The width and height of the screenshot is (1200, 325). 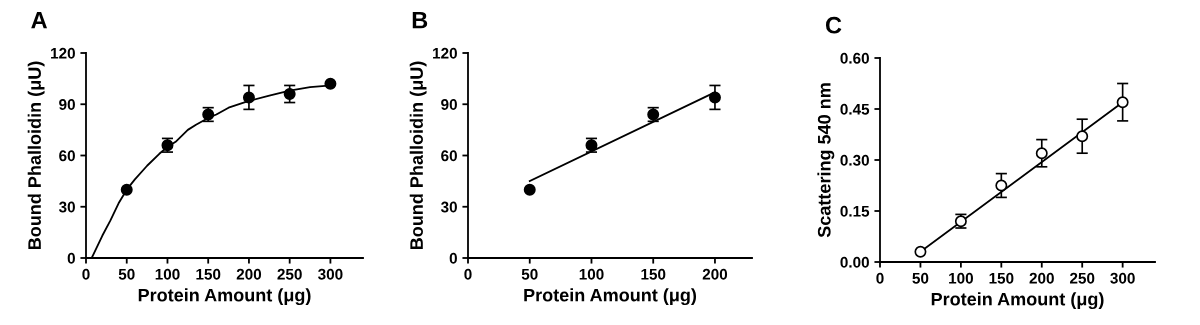 What do you see at coordinates (854, 262) in the screenshot?
I see `y-tick-label: 0.00` at bounding box center [854, 262].